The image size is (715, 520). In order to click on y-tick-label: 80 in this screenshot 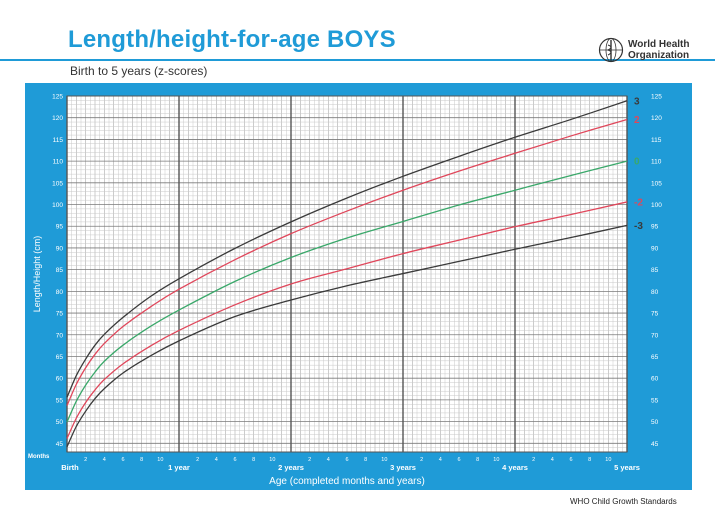, I will do `click(60, 292)`.